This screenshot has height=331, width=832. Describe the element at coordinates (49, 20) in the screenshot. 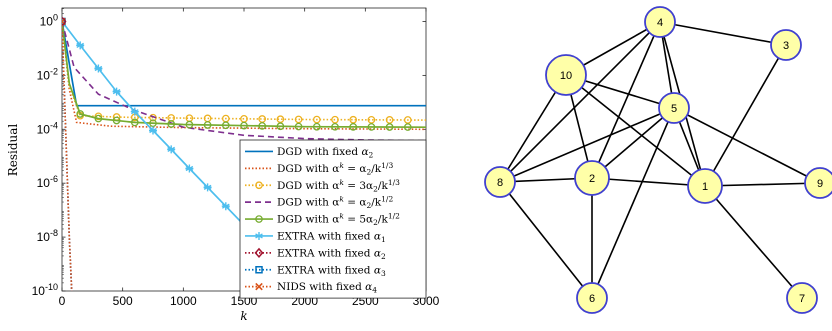

I see `y-tick-label: 10⁰` at that location.